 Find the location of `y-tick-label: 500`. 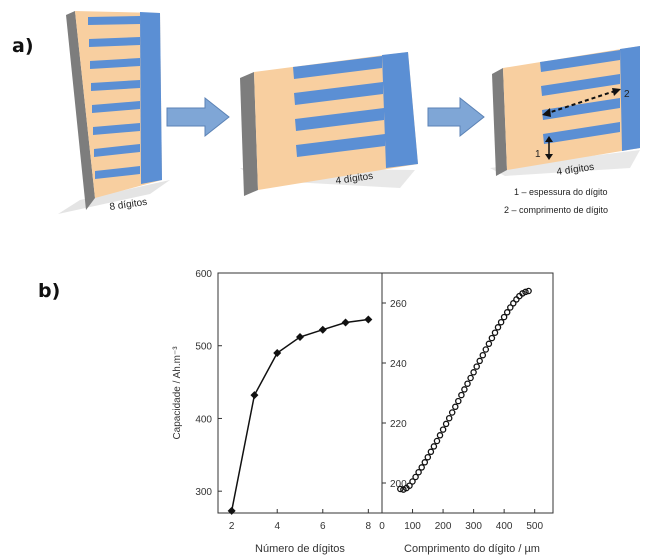

y-tick-label: 500 is located at coordinates (203, 347).